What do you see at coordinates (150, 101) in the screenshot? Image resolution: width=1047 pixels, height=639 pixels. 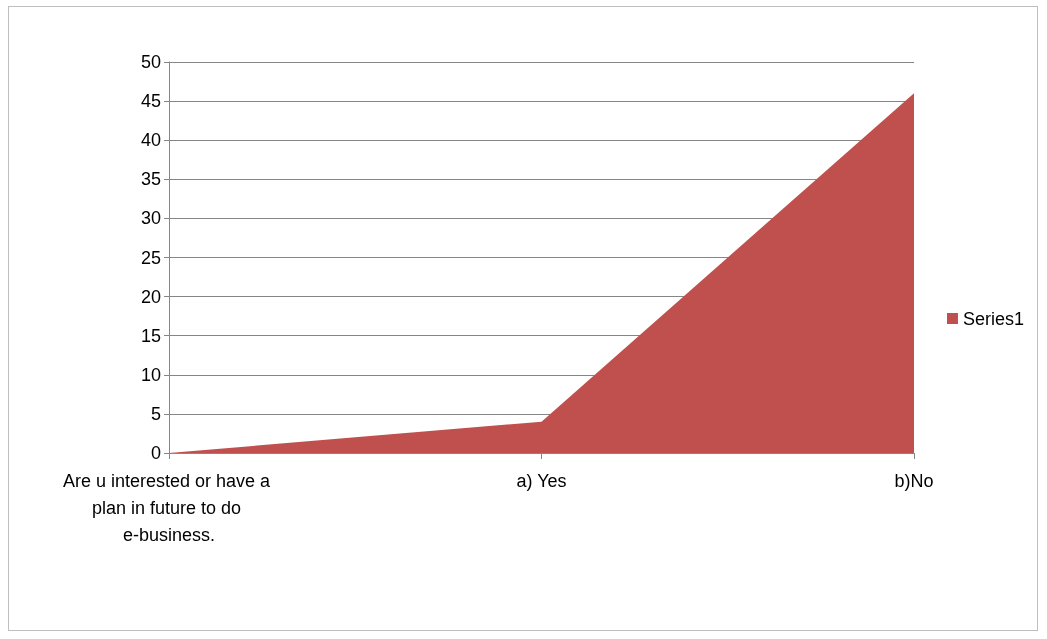 I see `y-tick-label: 45` at bounding box center [150, 101].